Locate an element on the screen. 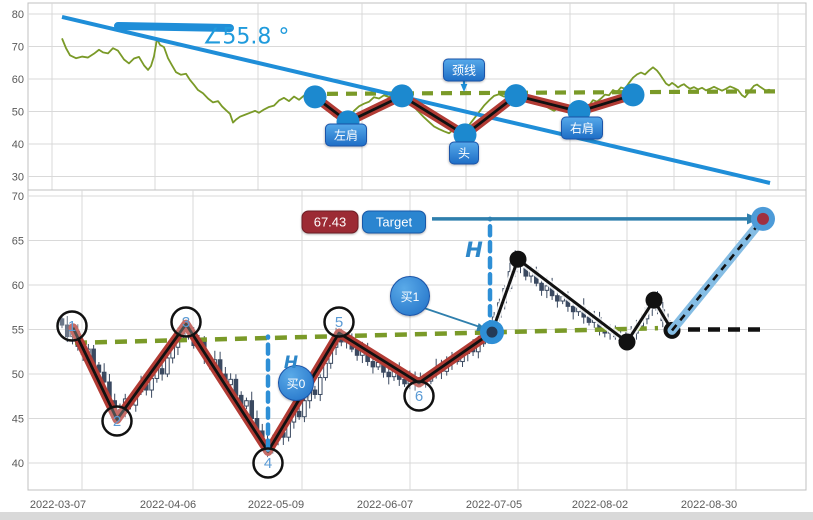 The image size is (813, 520). svg-text: 2022-07-05 is located at coordinates (494, 505).